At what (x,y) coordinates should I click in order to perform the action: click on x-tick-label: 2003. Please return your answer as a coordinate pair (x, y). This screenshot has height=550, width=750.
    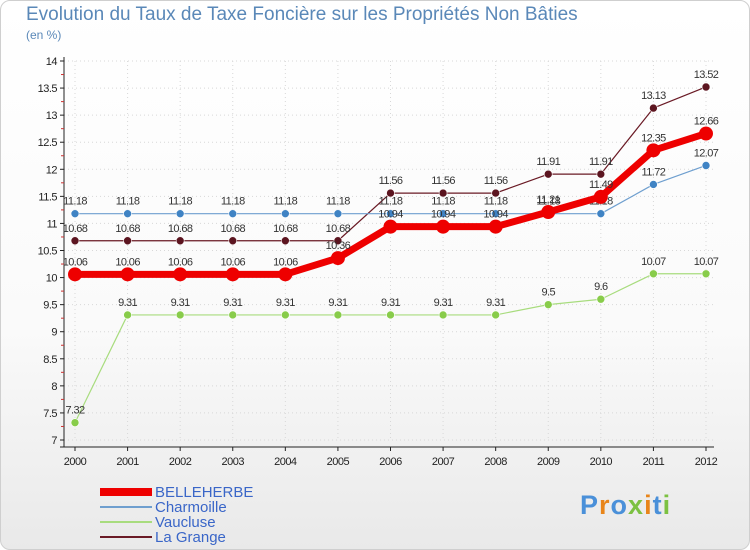
    Looking at the image, I should click on (233, 462).